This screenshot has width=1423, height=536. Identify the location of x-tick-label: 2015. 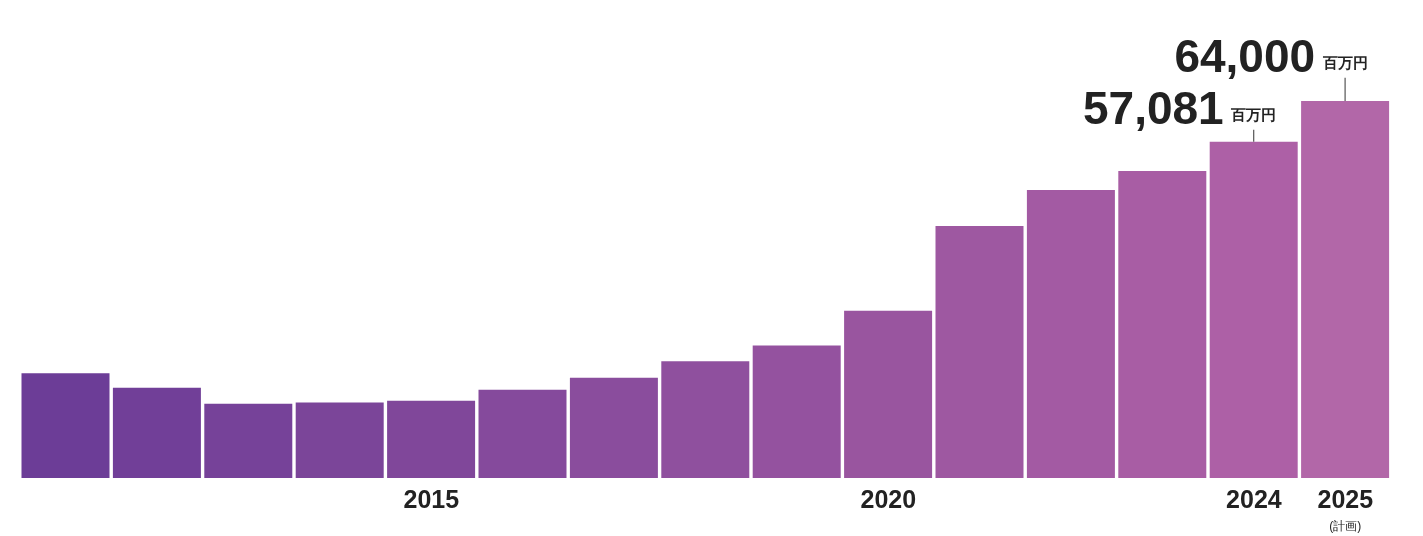
(431, 499).